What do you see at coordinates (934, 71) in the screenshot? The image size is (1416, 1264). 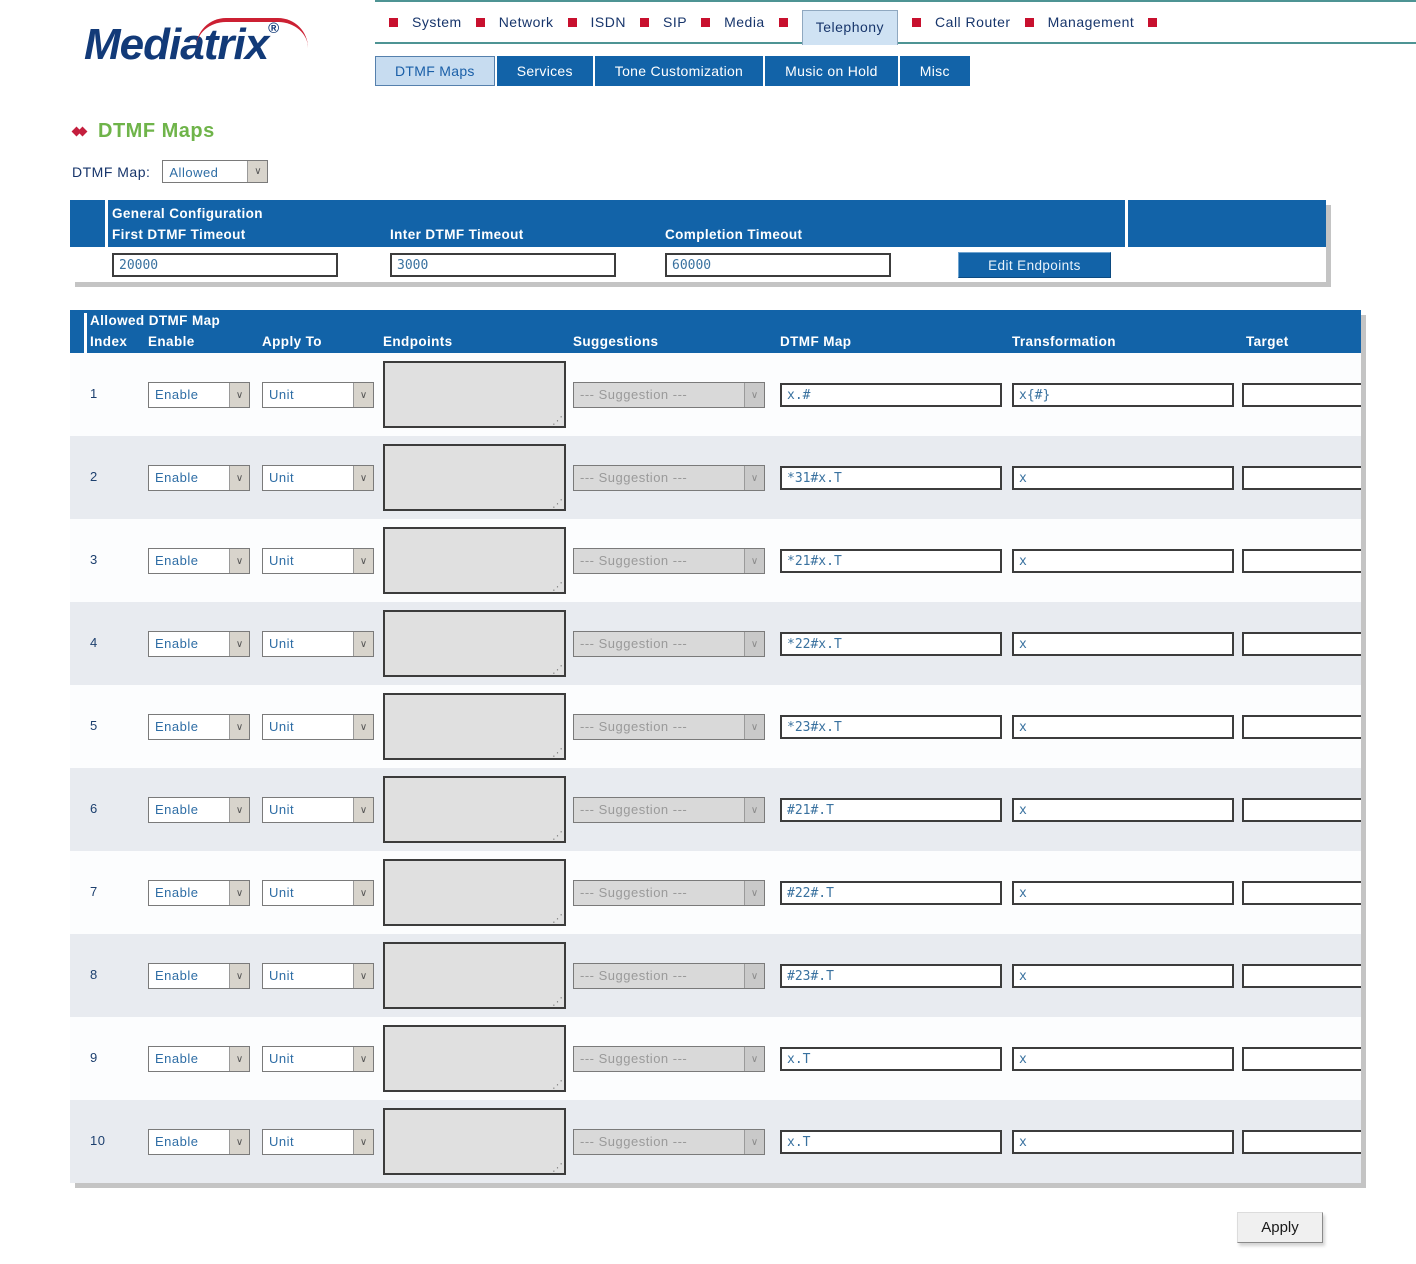 I see `tab-misc: Misc` at bounding box center [934, 71].